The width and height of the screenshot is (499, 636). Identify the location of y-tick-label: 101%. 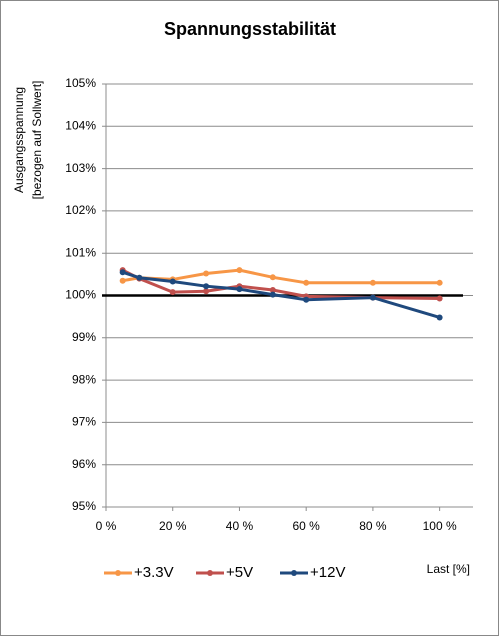
(80, 252).